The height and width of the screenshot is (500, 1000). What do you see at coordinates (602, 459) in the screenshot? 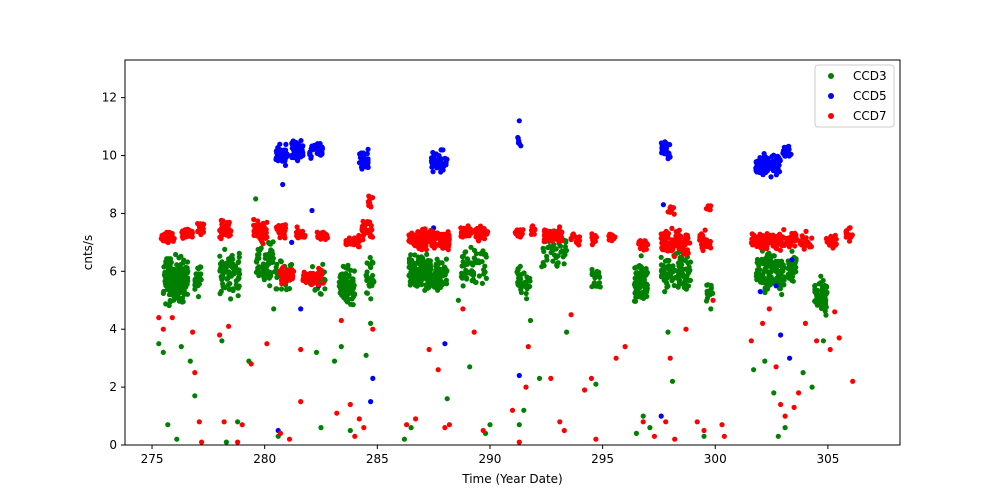
I see `x-tick-label: 295` at bounding box center [602, 459].